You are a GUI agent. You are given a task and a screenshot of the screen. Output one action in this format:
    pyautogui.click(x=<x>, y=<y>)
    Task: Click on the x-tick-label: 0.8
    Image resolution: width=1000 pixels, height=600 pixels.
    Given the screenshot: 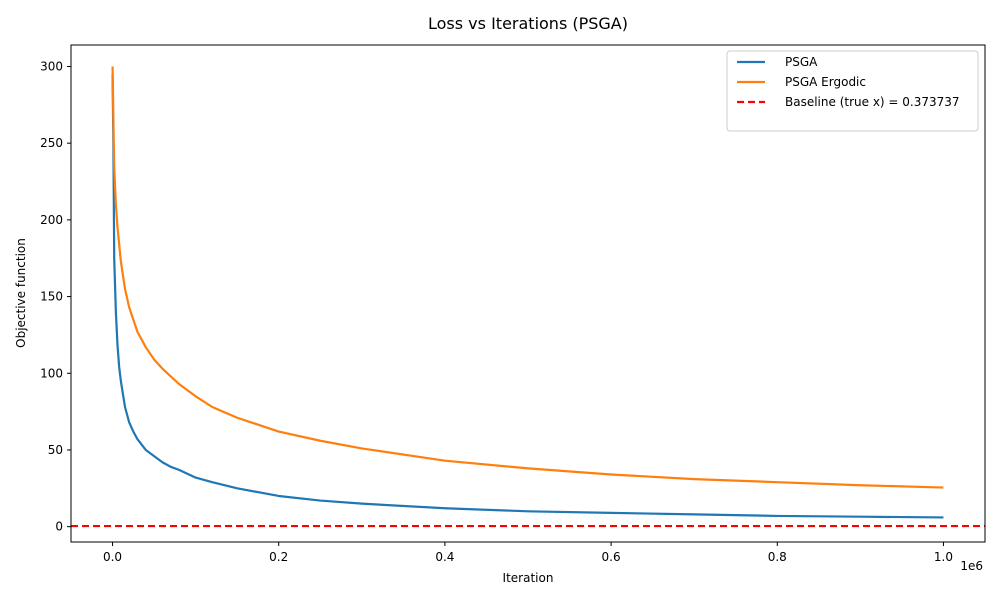 What is the action you would take?
    pyautogui.click(x=777, y=557)
    